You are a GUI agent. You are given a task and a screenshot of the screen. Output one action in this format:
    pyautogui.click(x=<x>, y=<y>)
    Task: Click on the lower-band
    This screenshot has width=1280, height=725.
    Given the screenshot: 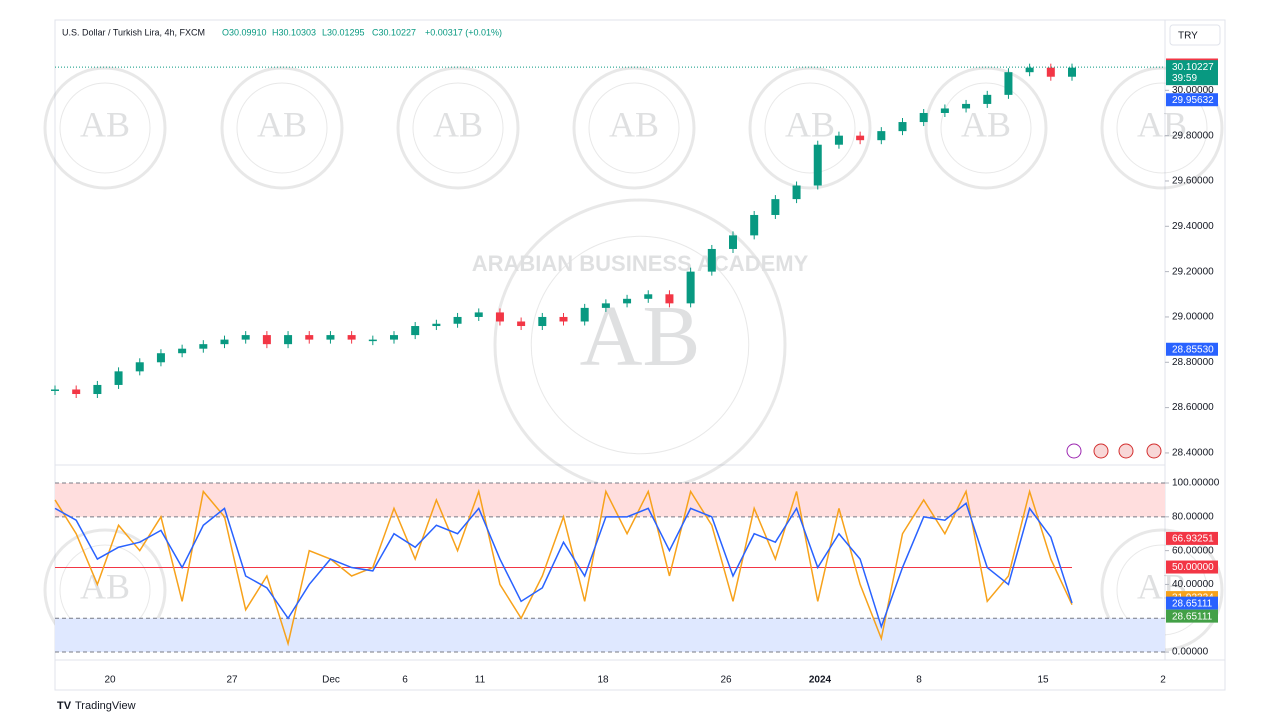 What is the action you would take?
    pyautogui.click(x=610, y=635)
    